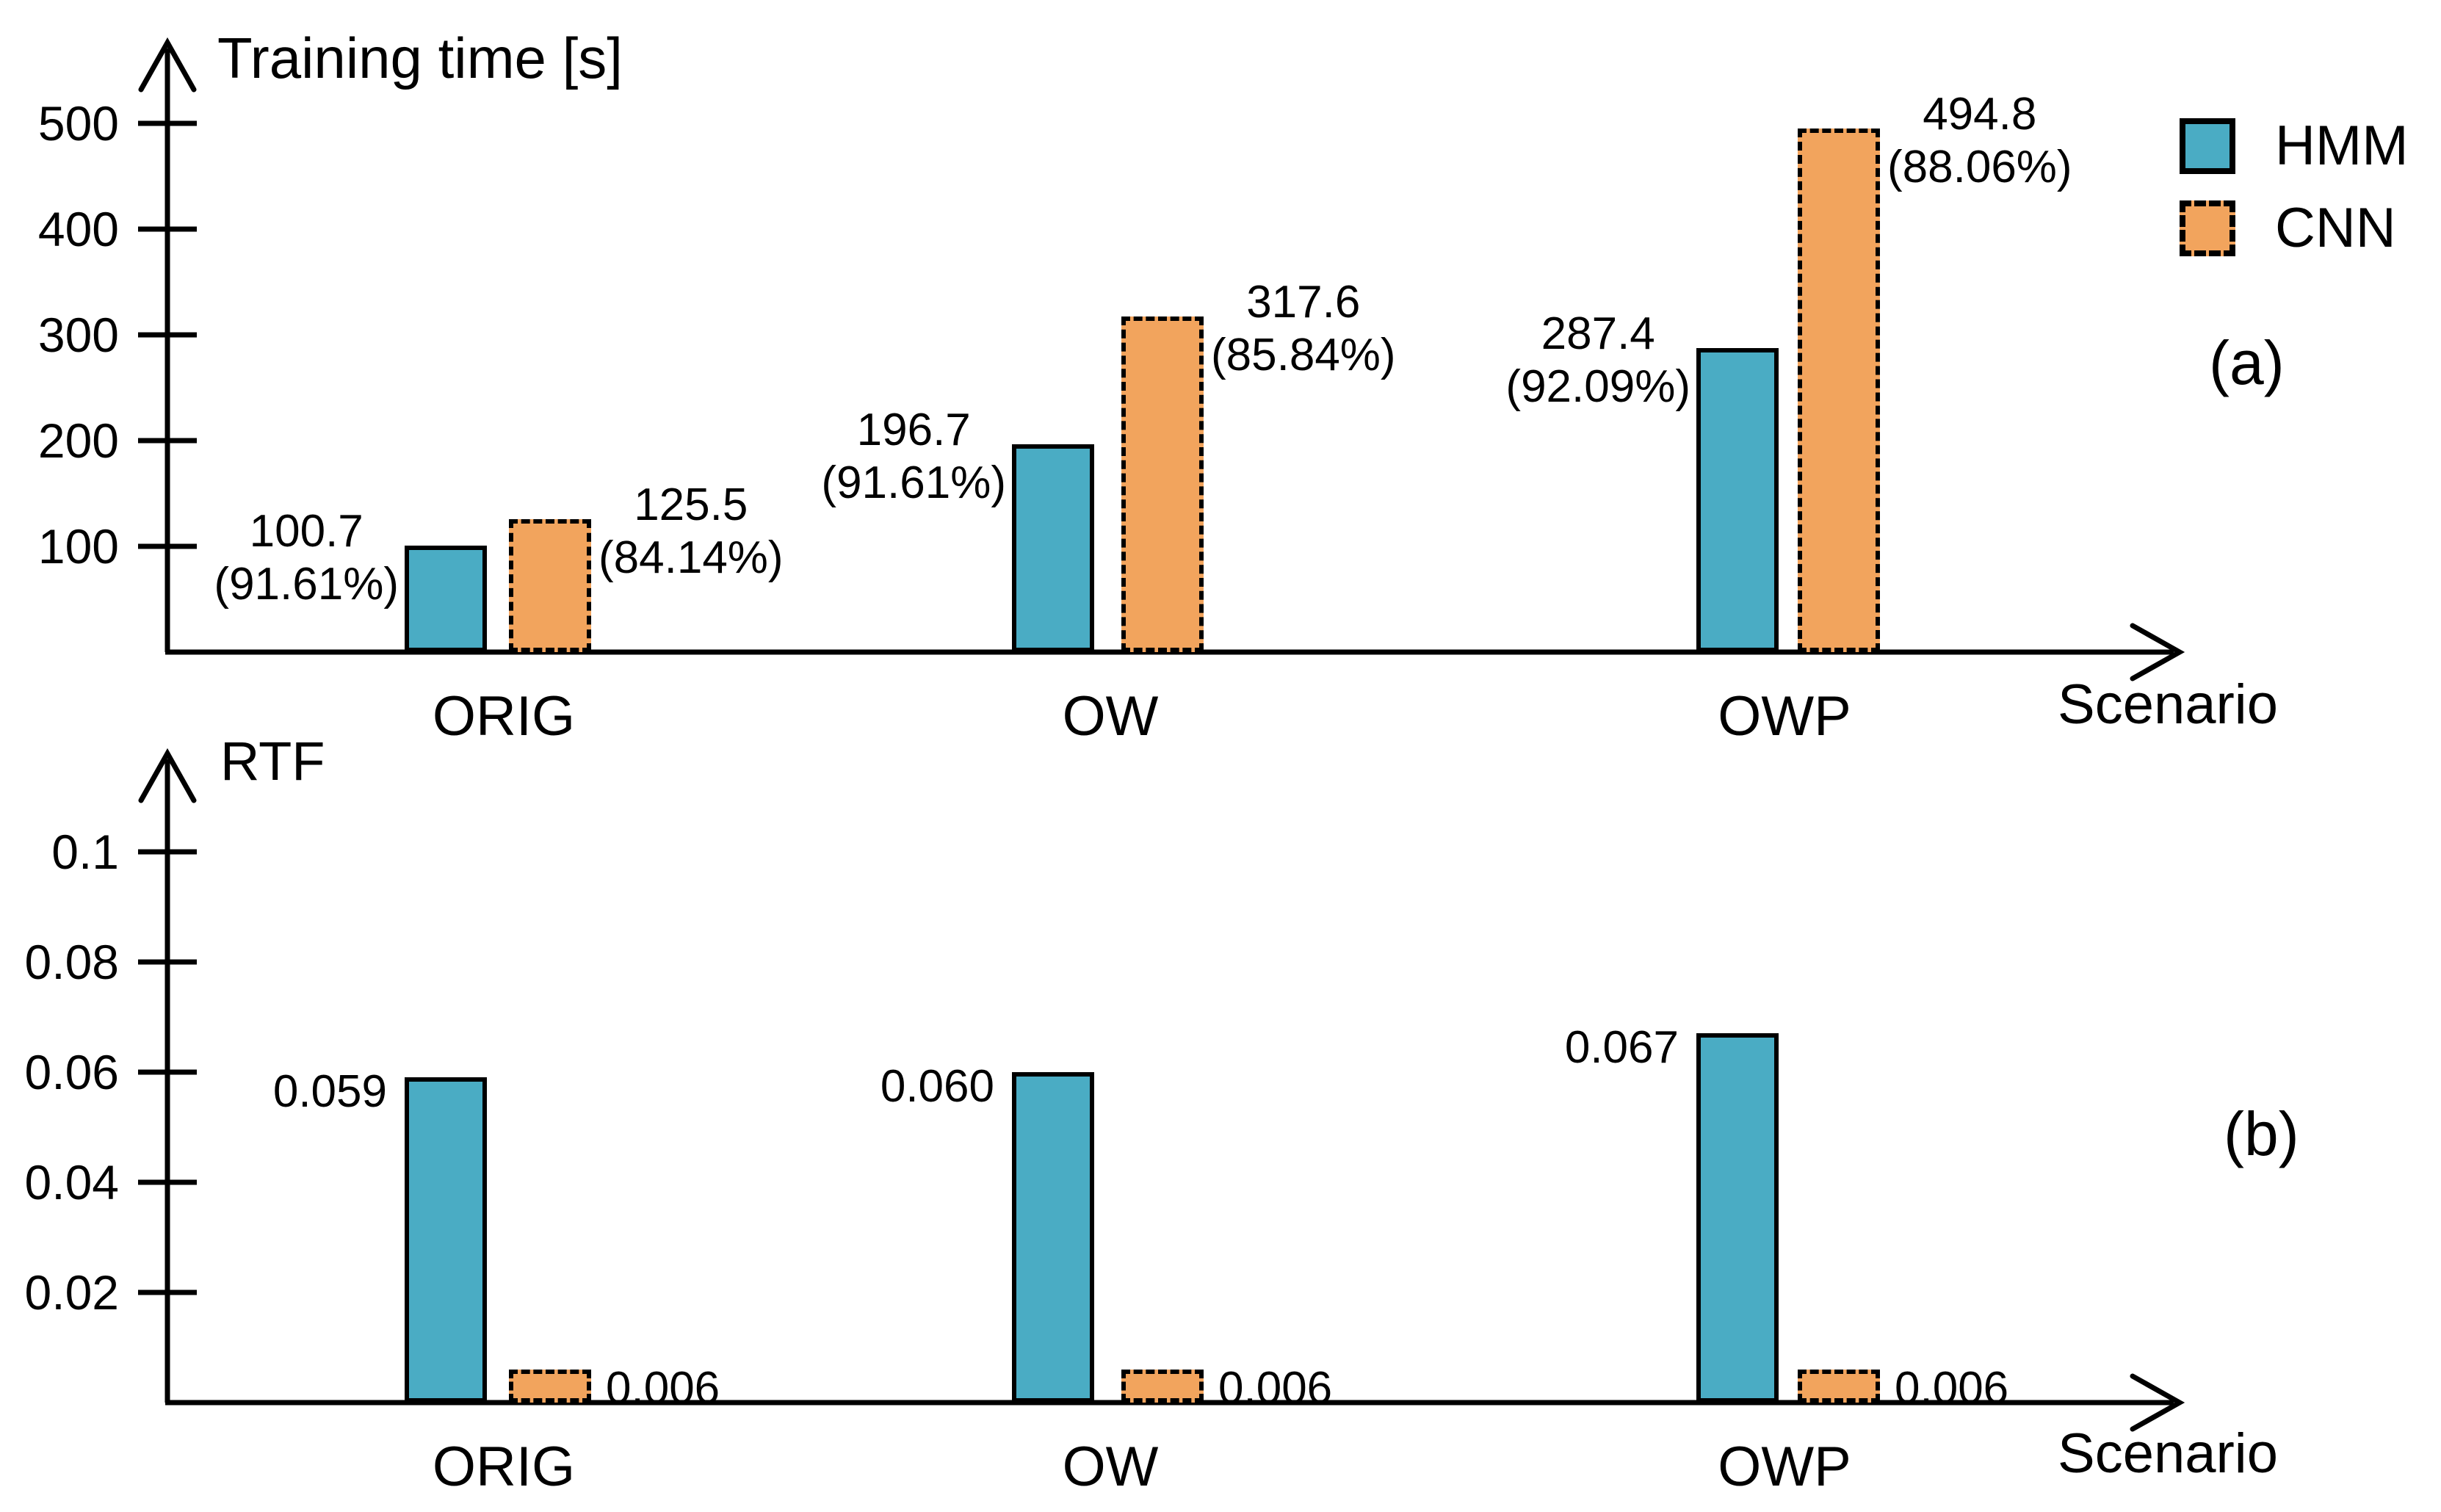  I want to click on value-label-hmm-owp-b: 0.067, so click(1621, 1047).